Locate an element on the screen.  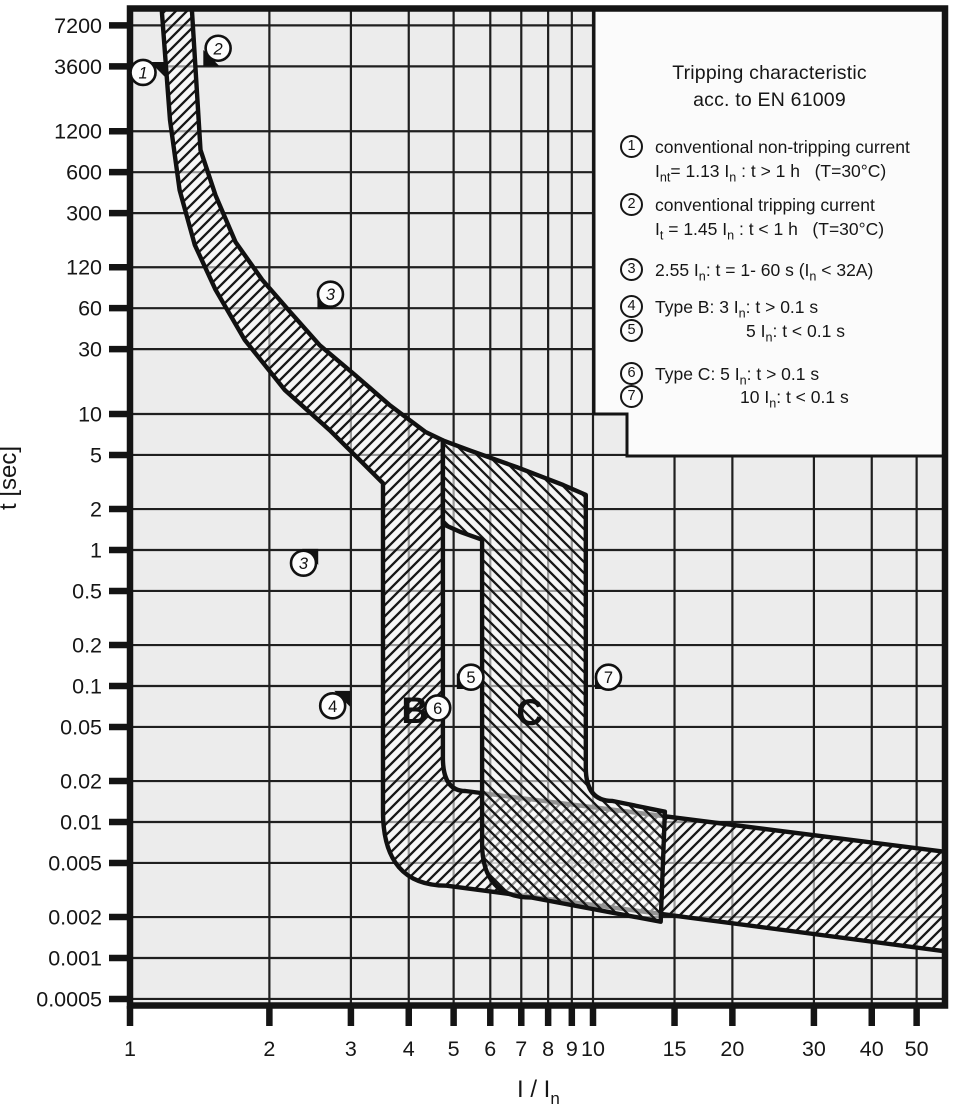
y-axis-title: t [sec] is located at coordinates (11, 478).